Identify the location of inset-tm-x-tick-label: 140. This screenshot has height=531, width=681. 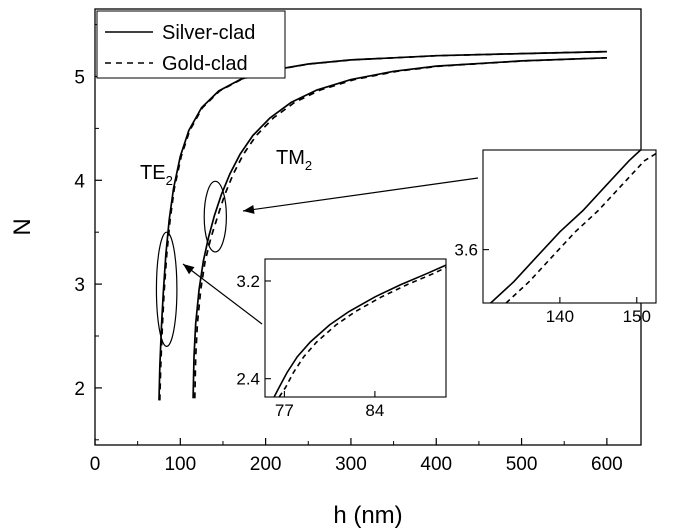
(560, 316).